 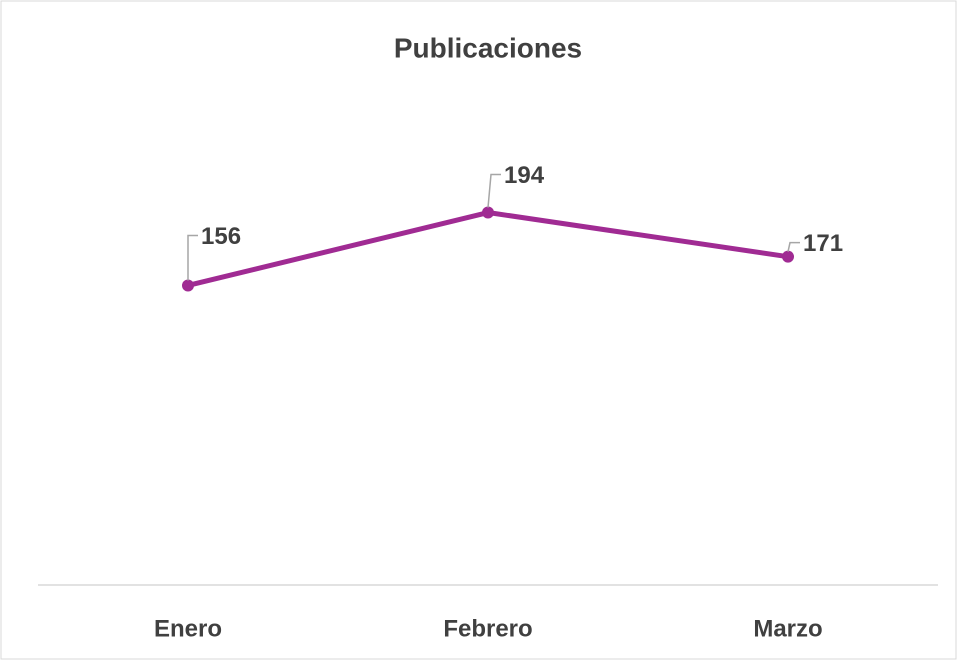 I want to click on x-tick-label: Marzo, so click(x=787, y=628).